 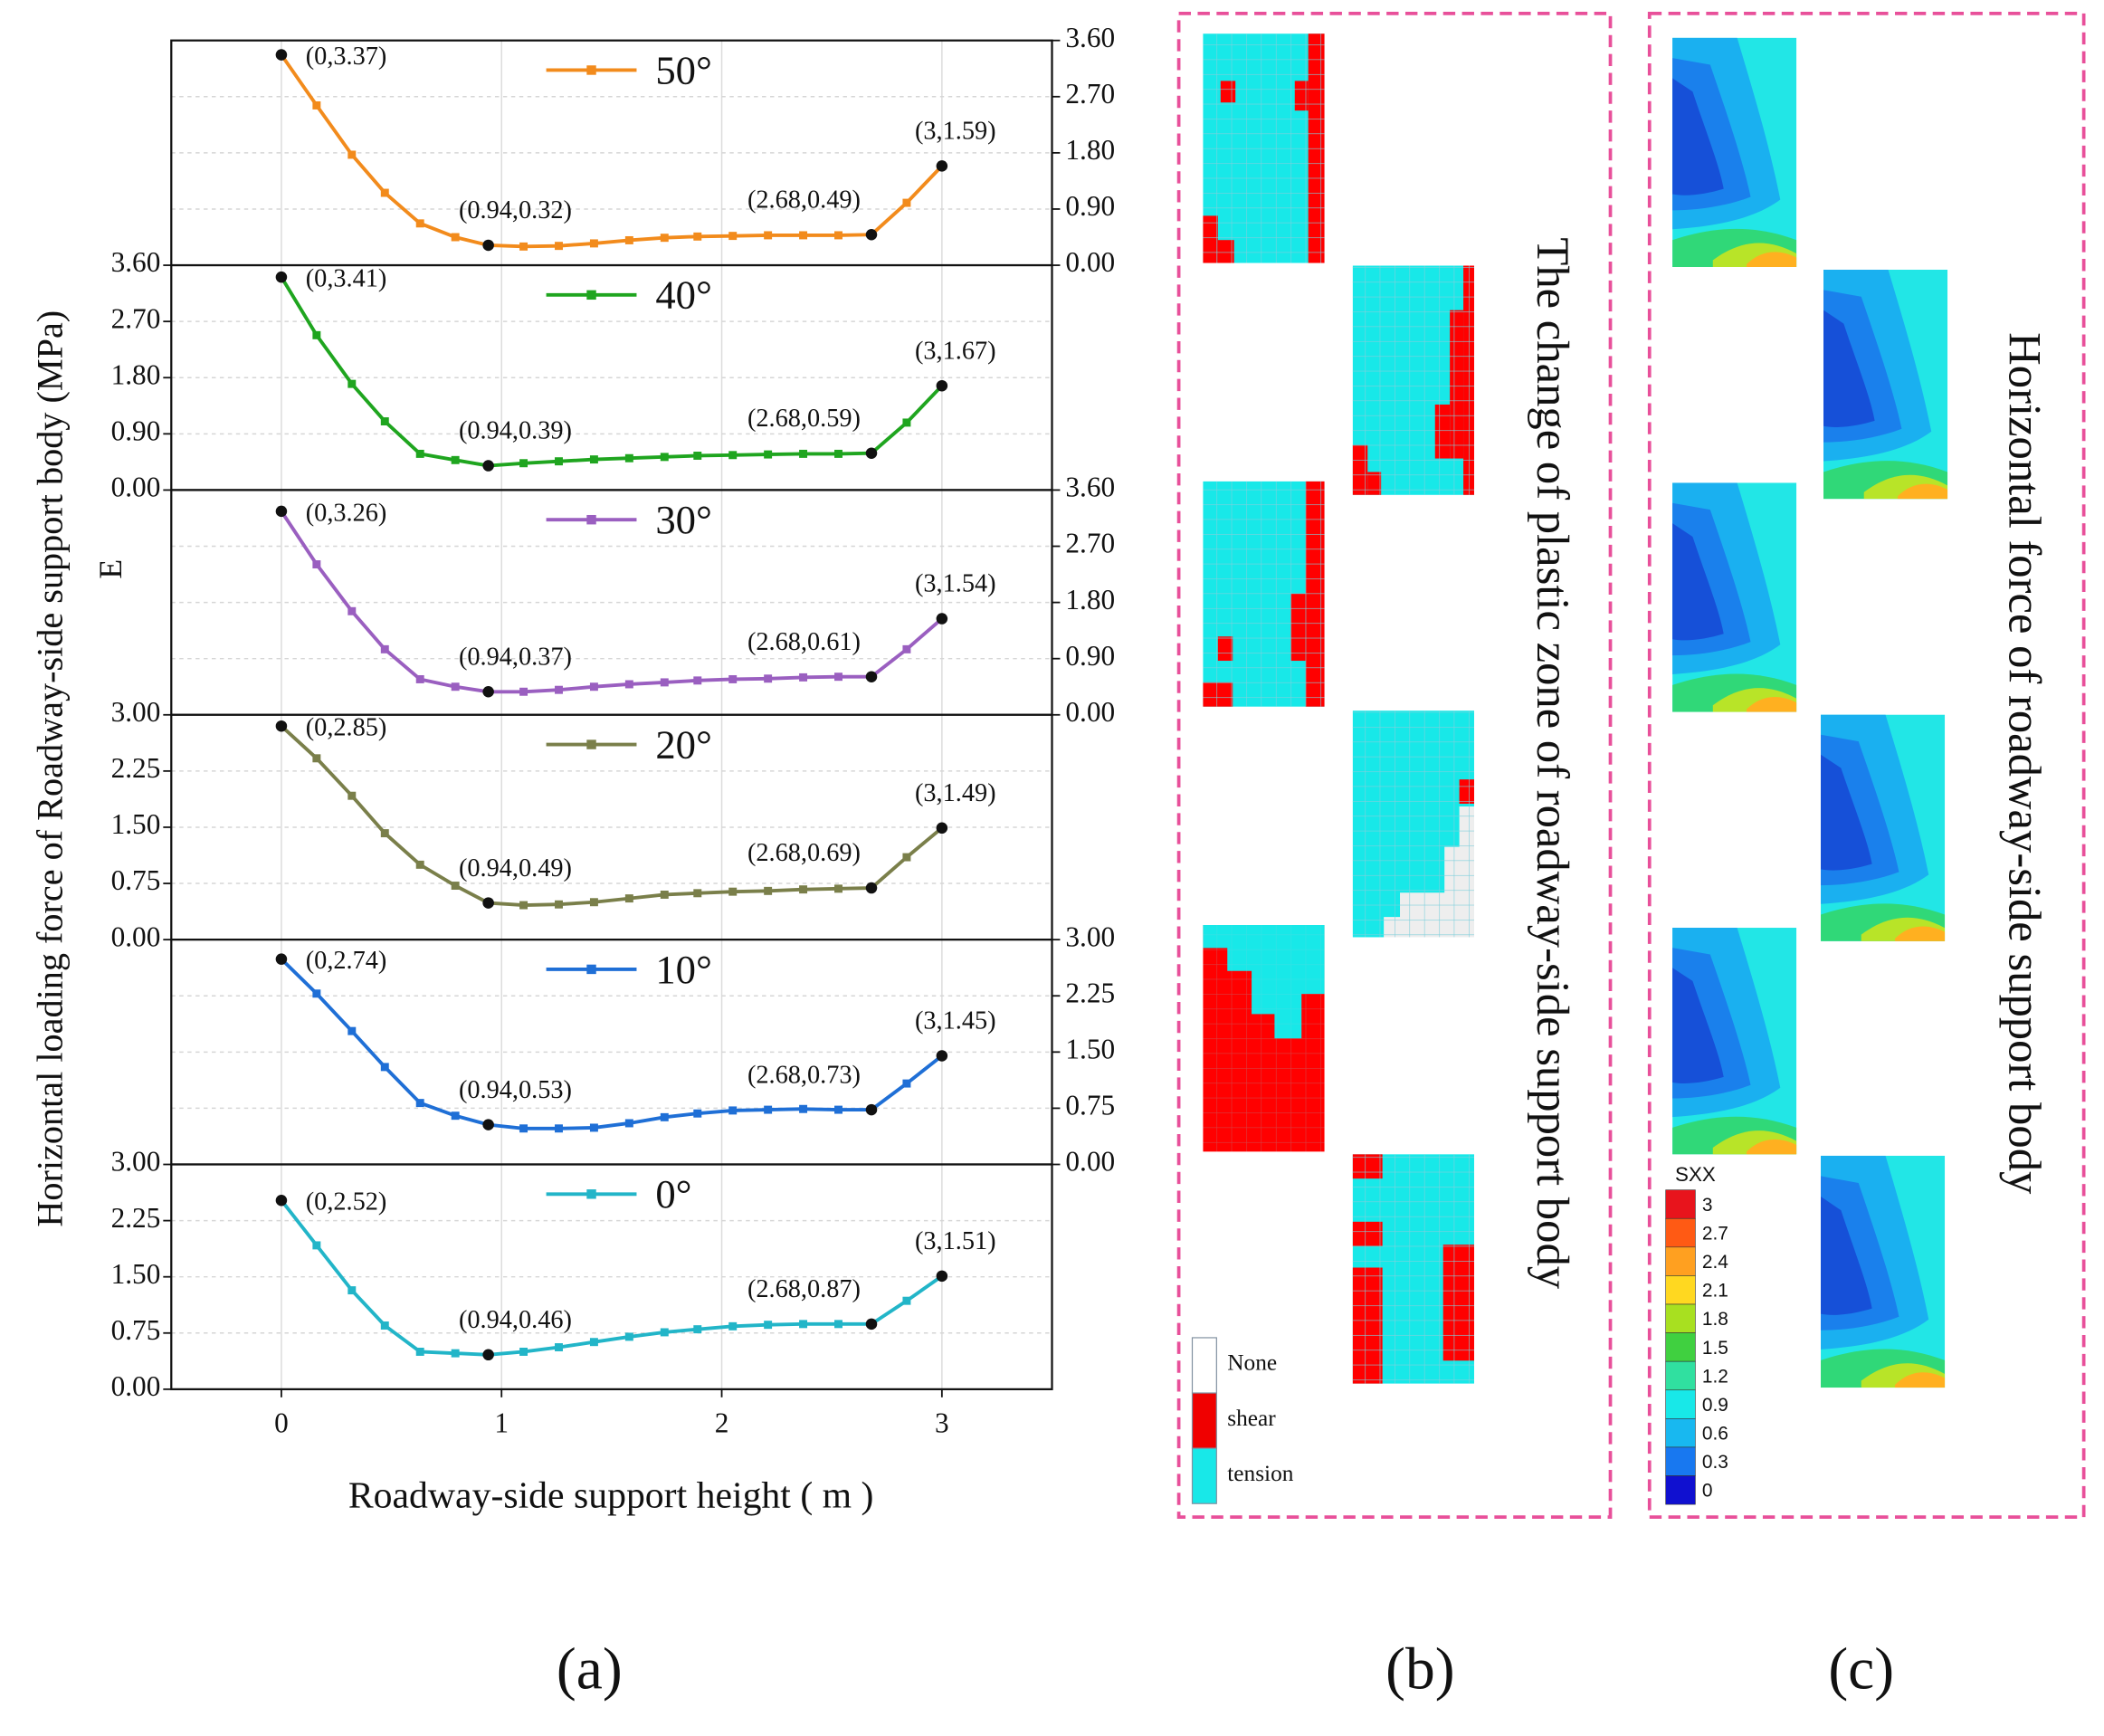 What do you see at coordinates (611, 1496) in the screenshot?
I see `x-axis-label: Roadway-side support height ( m )` at bounding box center [611, 1496].